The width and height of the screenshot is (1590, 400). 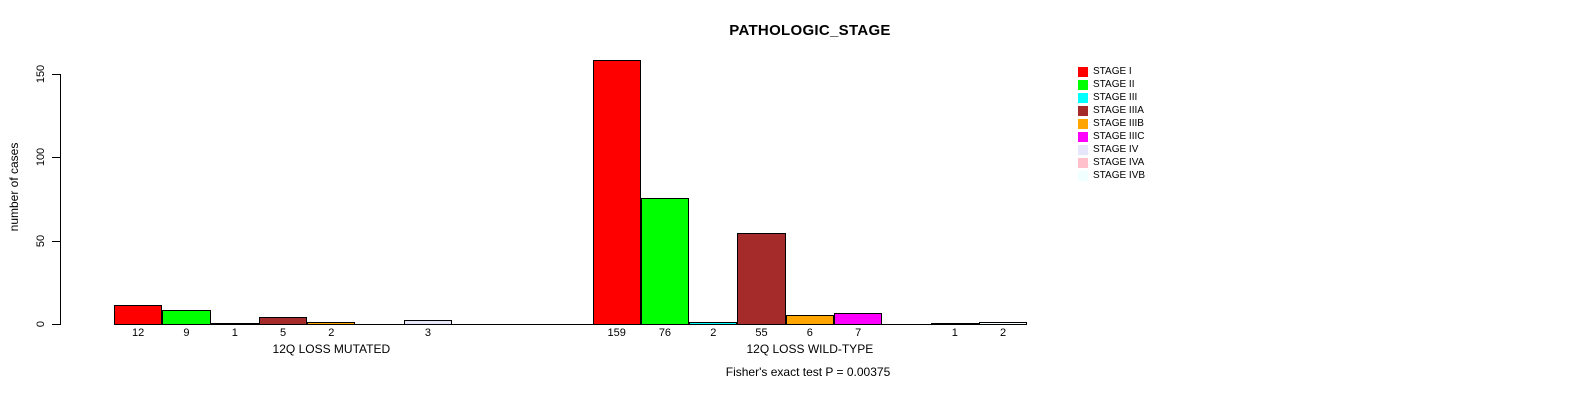 I want to click on legend-item: STAGE IIIB, so click(x=1111, y=123).